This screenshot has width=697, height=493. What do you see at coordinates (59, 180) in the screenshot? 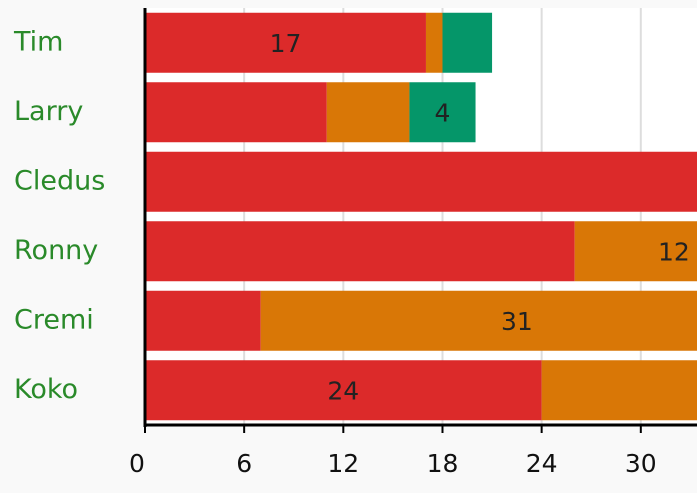
I see `category-label: Cledus` at bounding box center [59, 180].